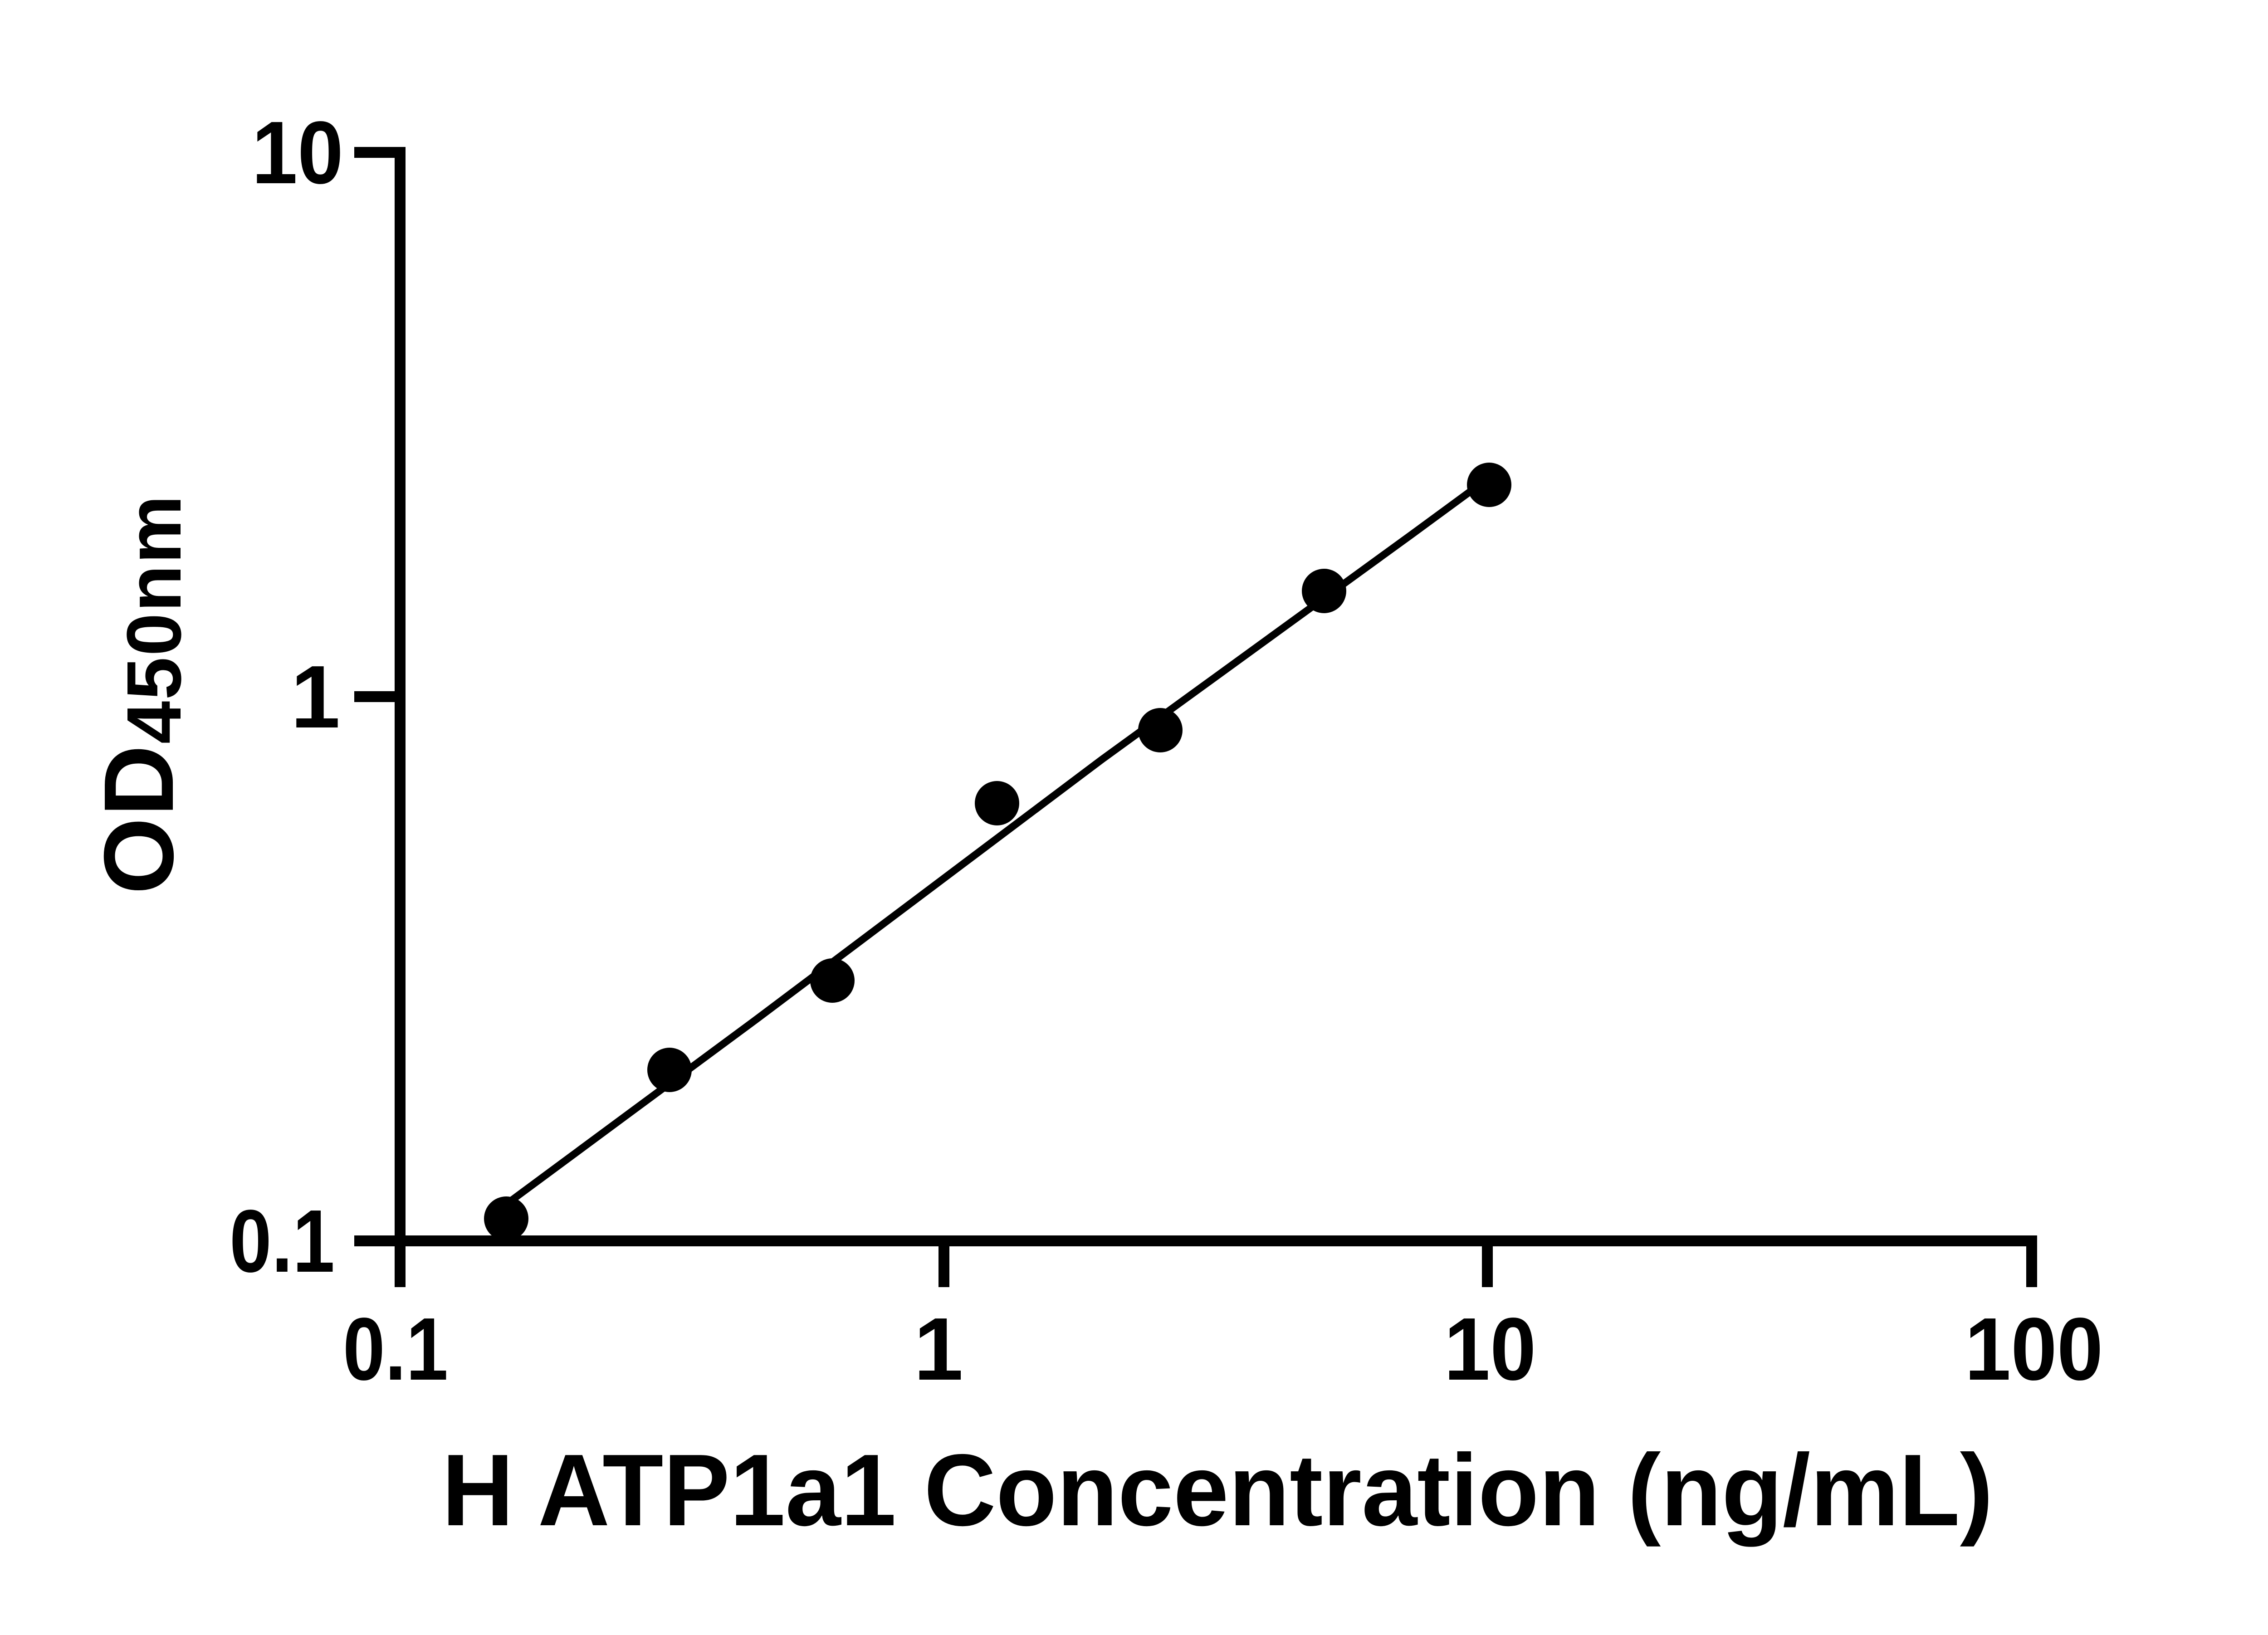  I want to click on svg-text: 100, so click(2034, 1349).